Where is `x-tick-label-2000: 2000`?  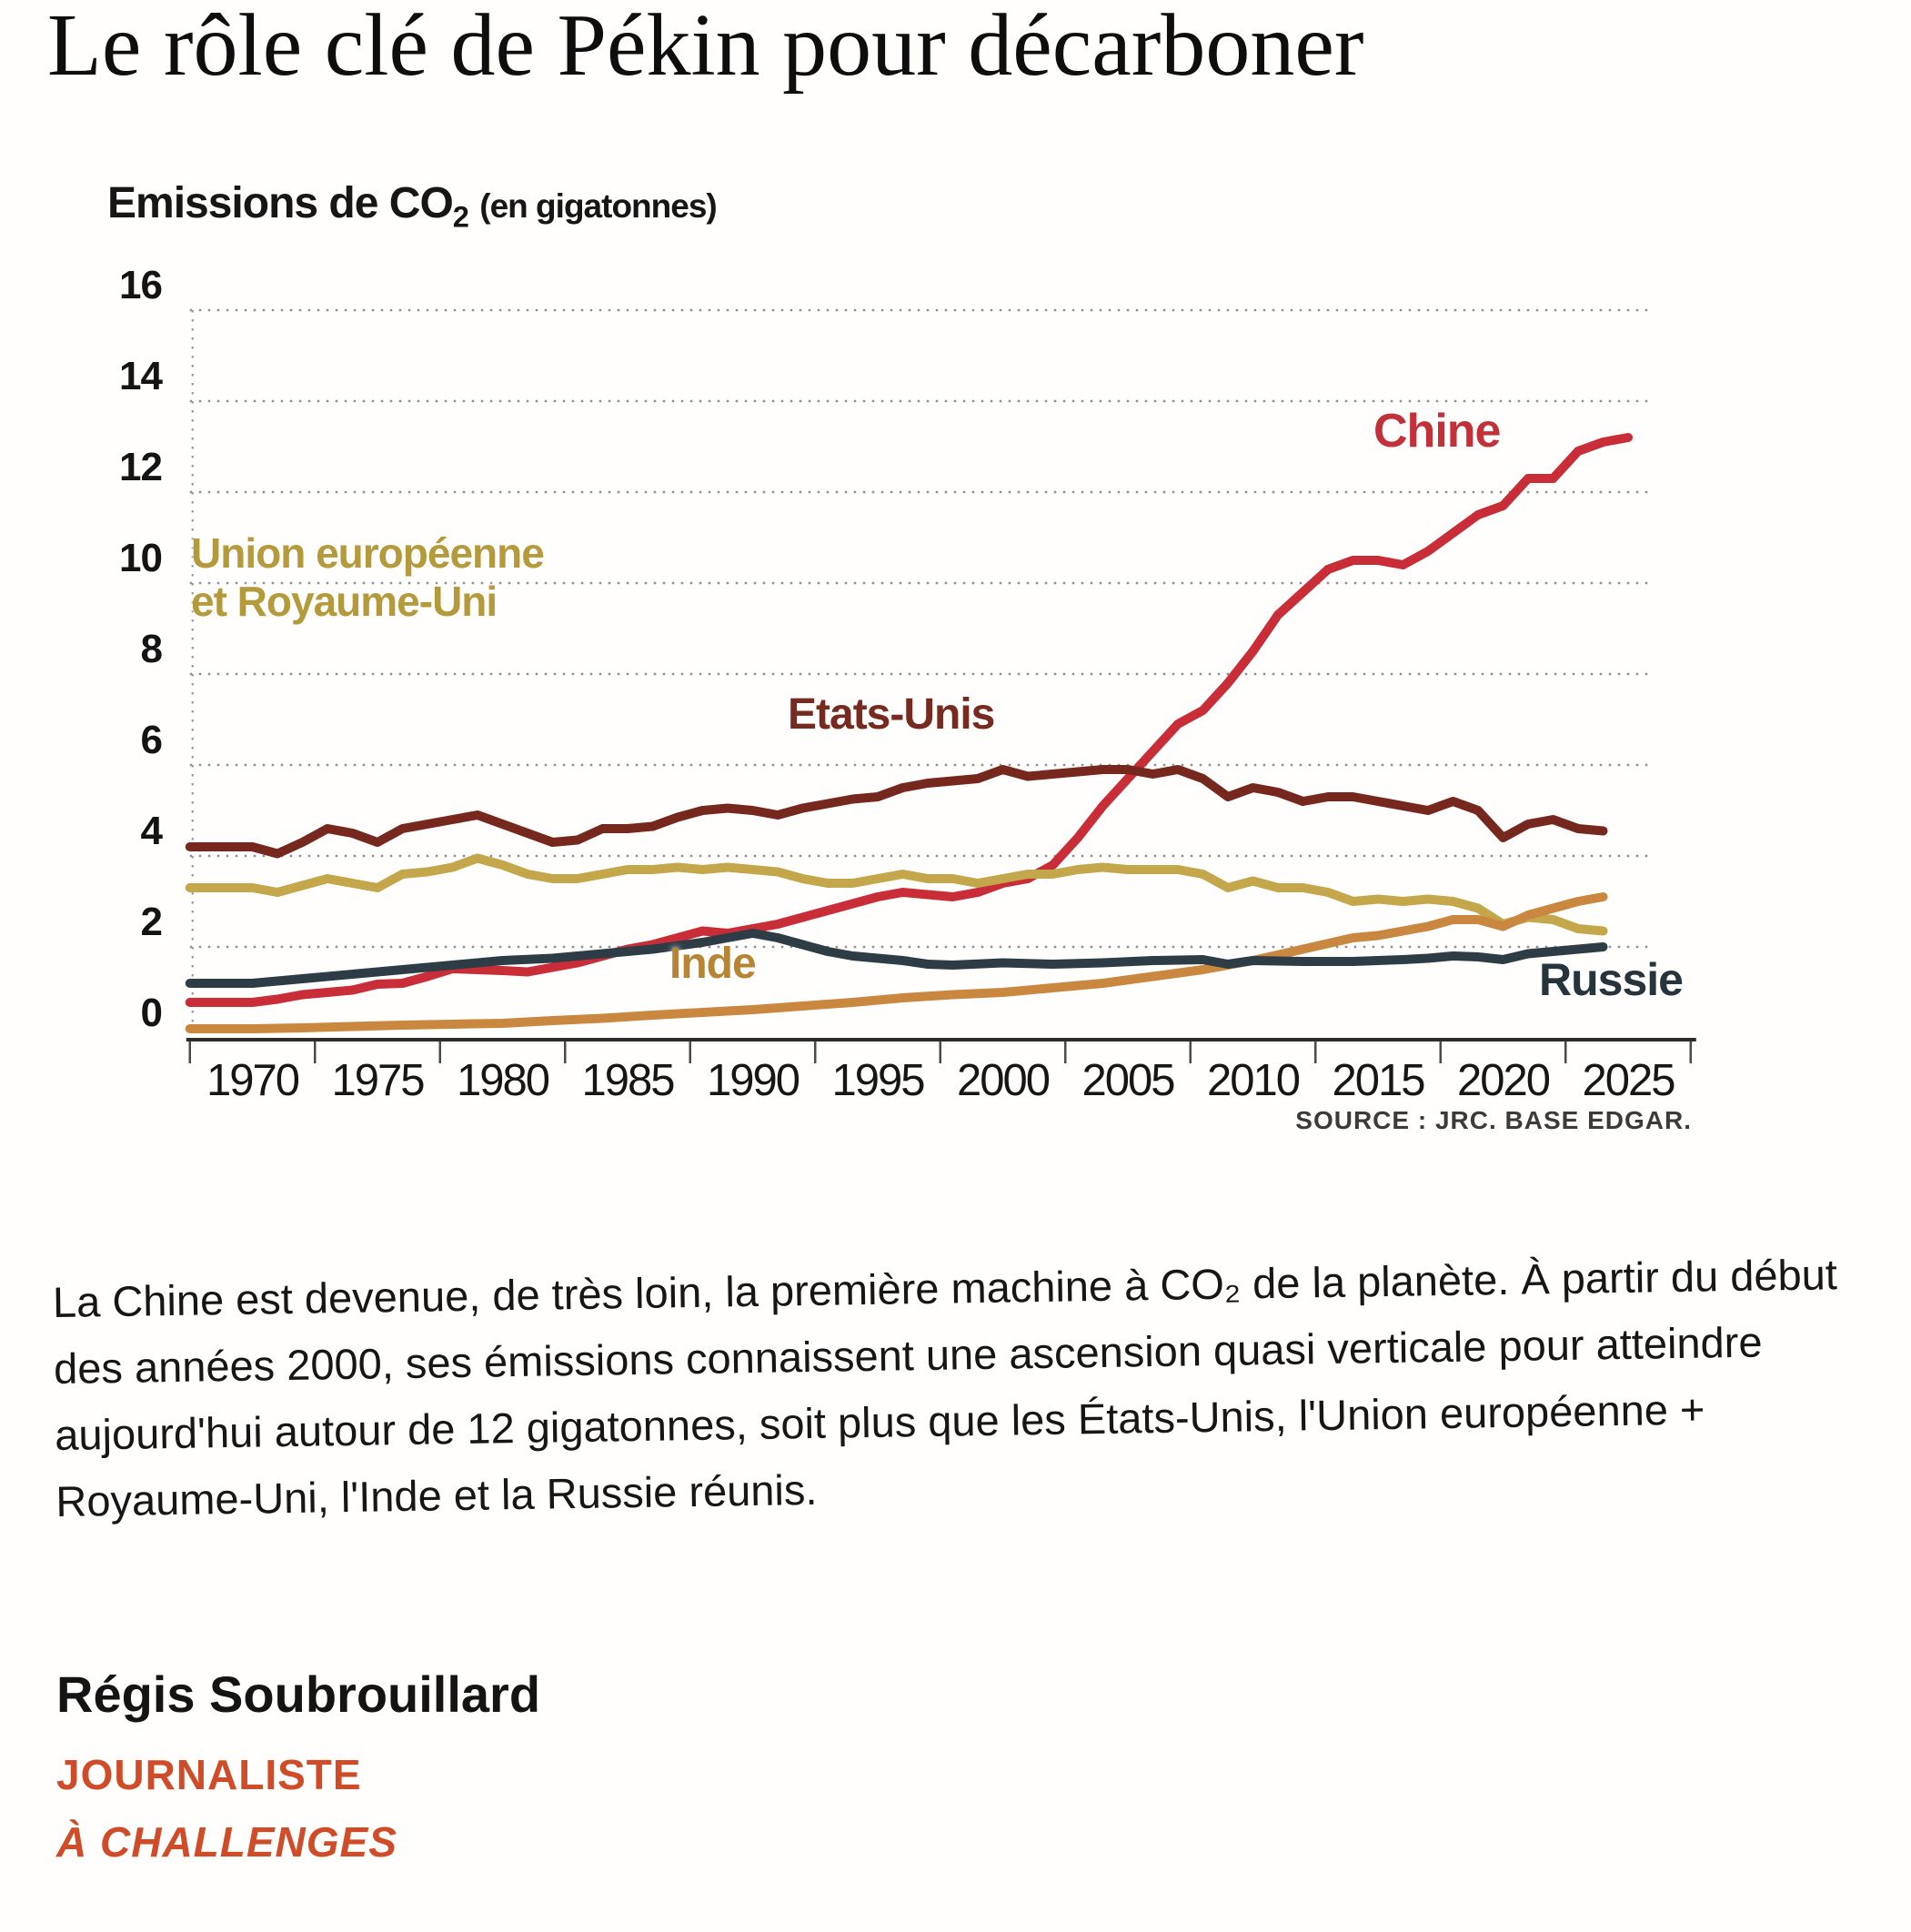 x-tick-label-2000: 2000 is located at coordinates (1003, 1080).